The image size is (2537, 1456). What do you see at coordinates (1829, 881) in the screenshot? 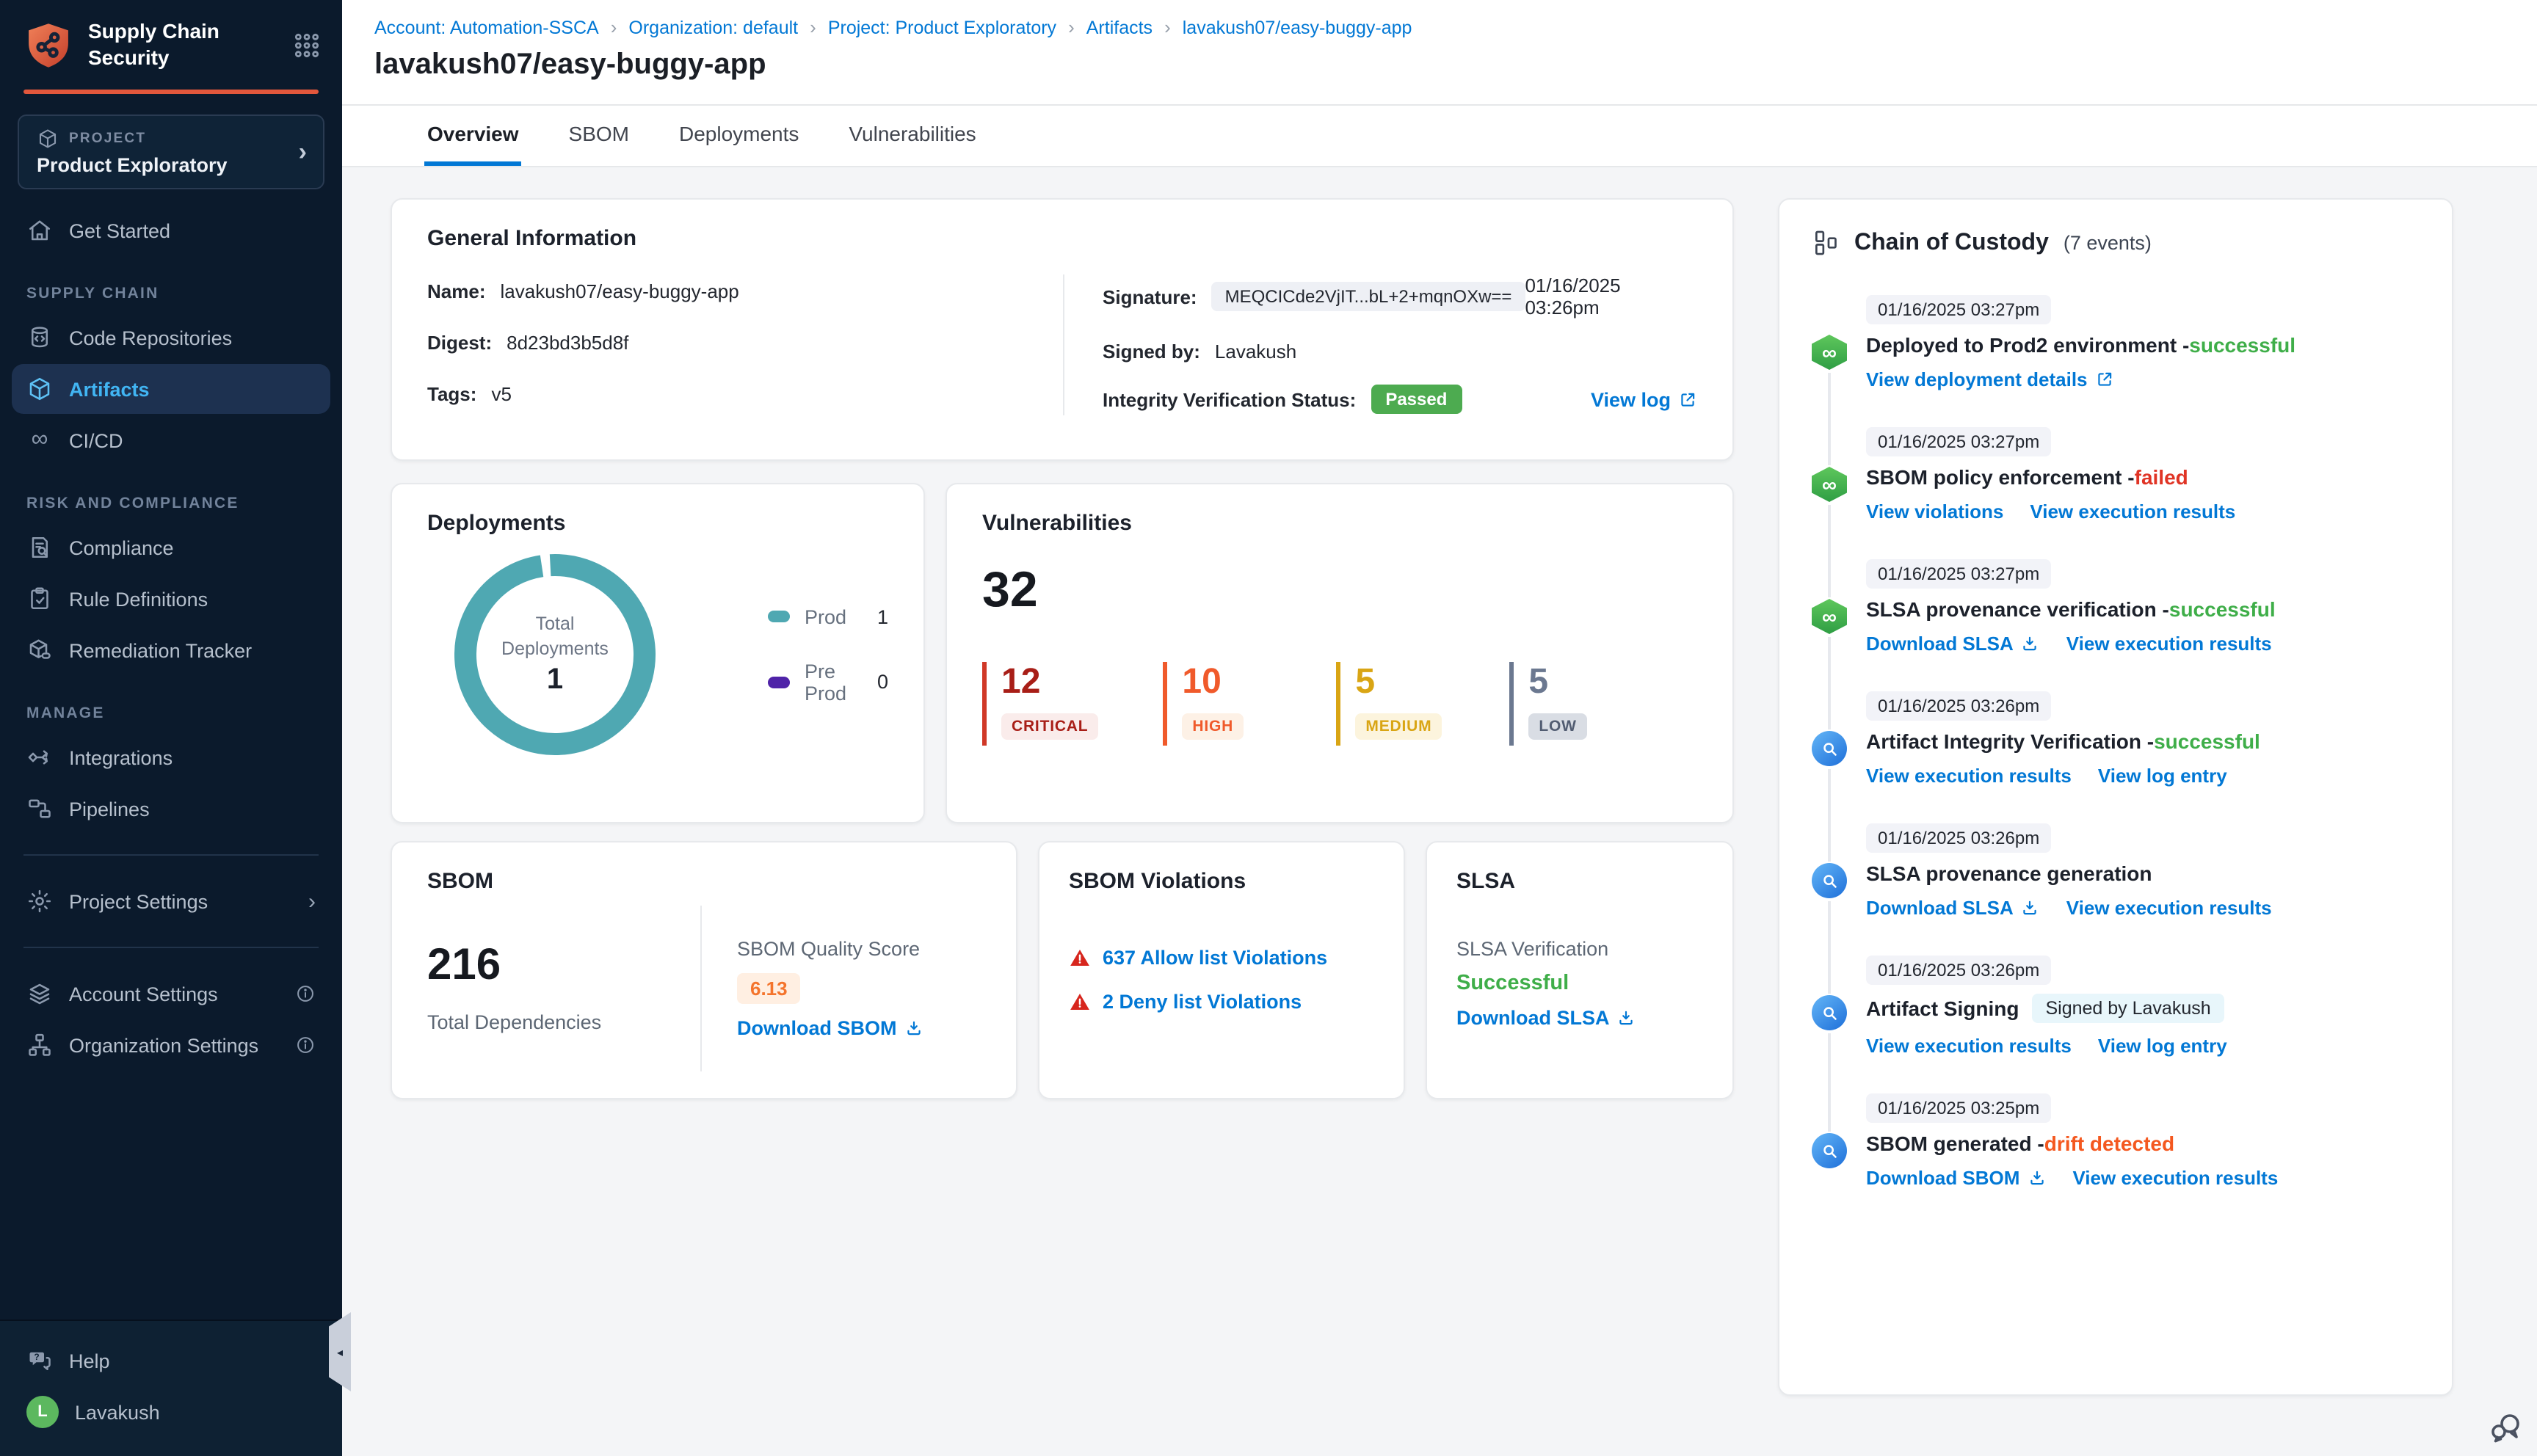
I see `scan-circle-icon` at bounding box center [1829, 881].